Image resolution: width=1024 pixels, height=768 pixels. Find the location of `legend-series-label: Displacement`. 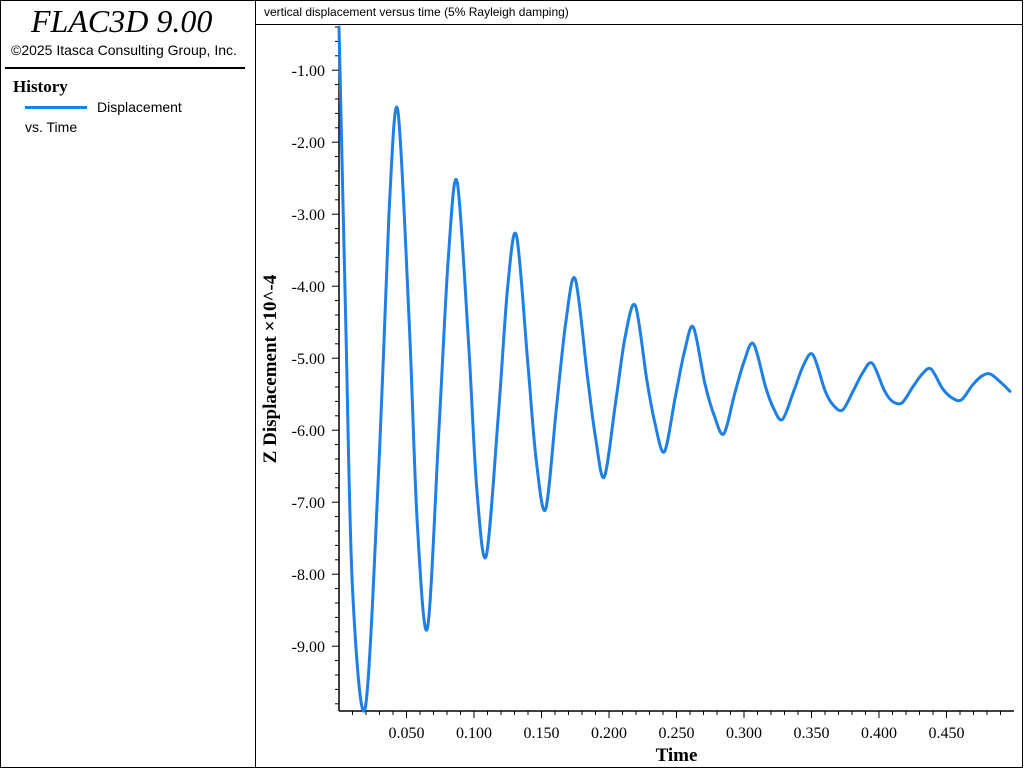

legend-series-label: Displacement is located at coordinates (139, 107).